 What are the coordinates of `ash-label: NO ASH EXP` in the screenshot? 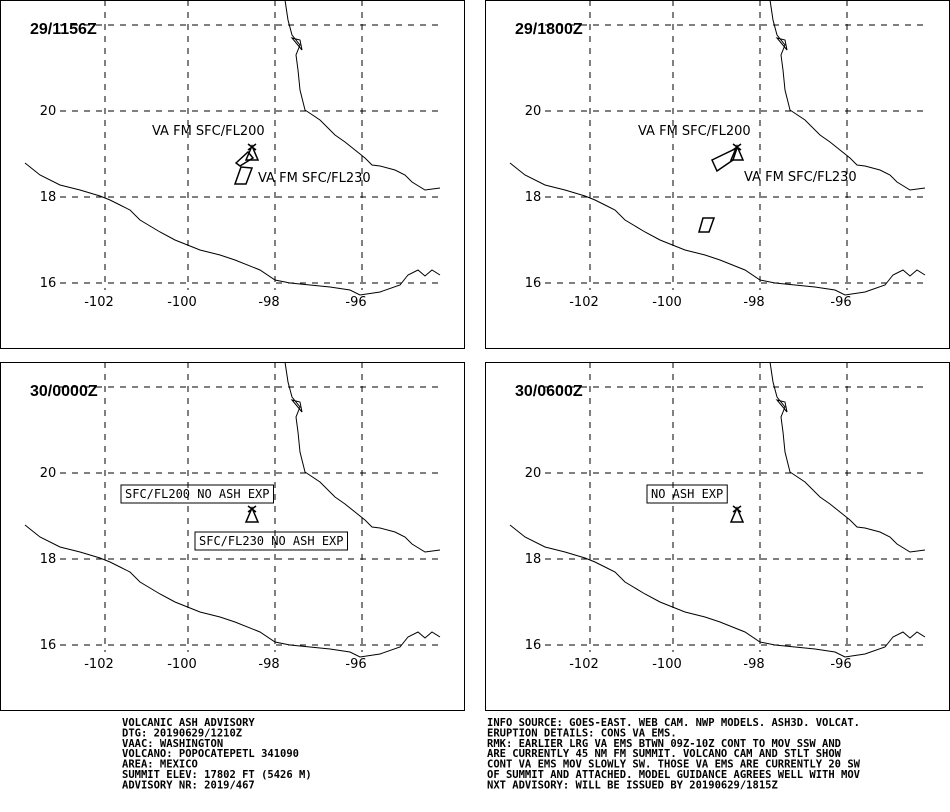 It's located at (687, 494).